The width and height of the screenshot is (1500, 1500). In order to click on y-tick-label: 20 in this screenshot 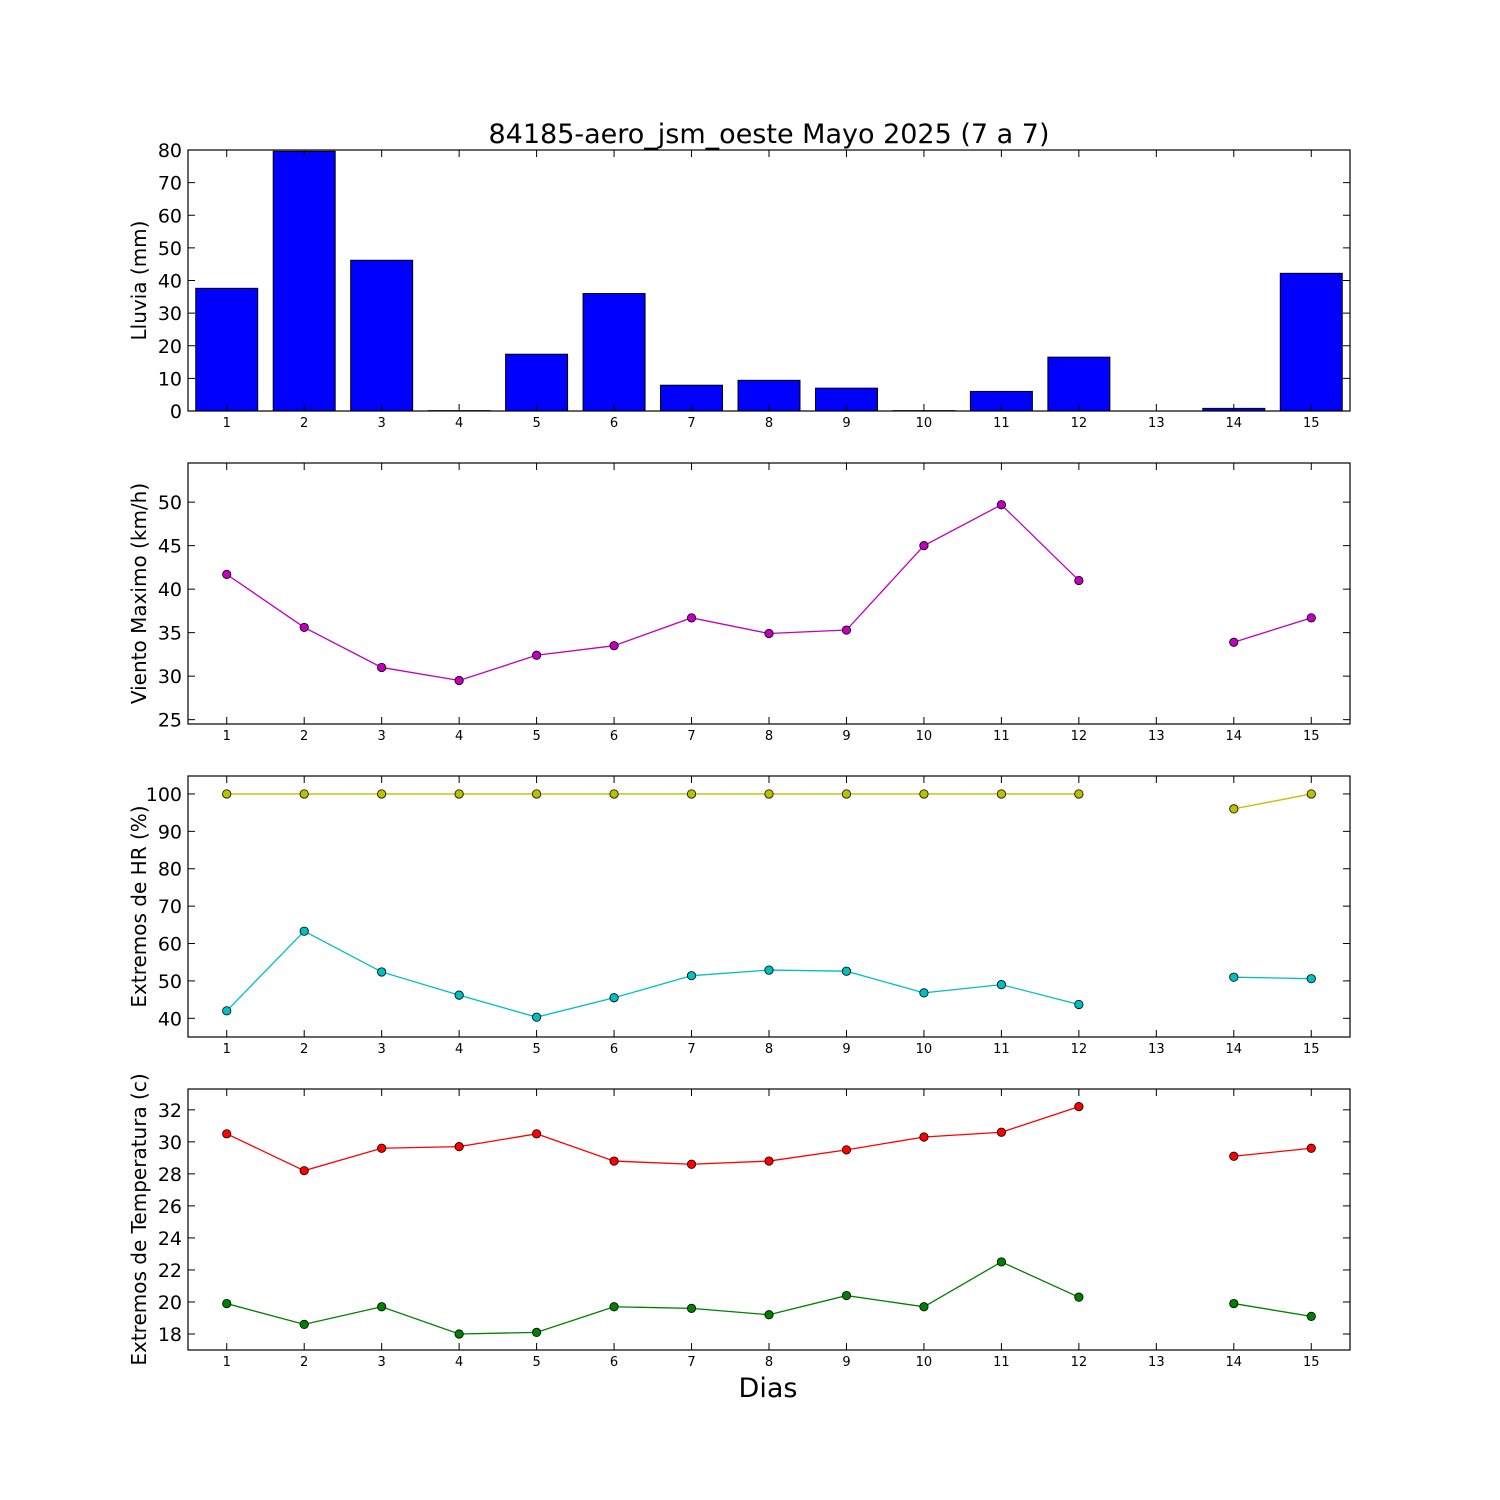, I will do `click(170, 347)`.